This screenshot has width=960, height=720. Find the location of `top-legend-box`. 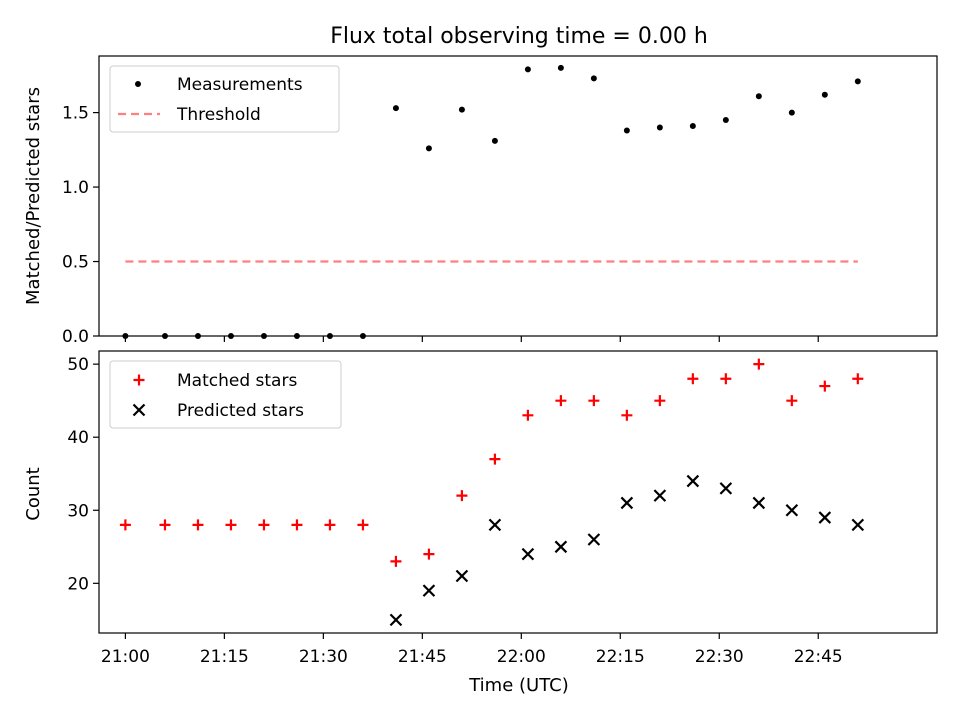

top-legend-box is located at coordinates (224, 99).